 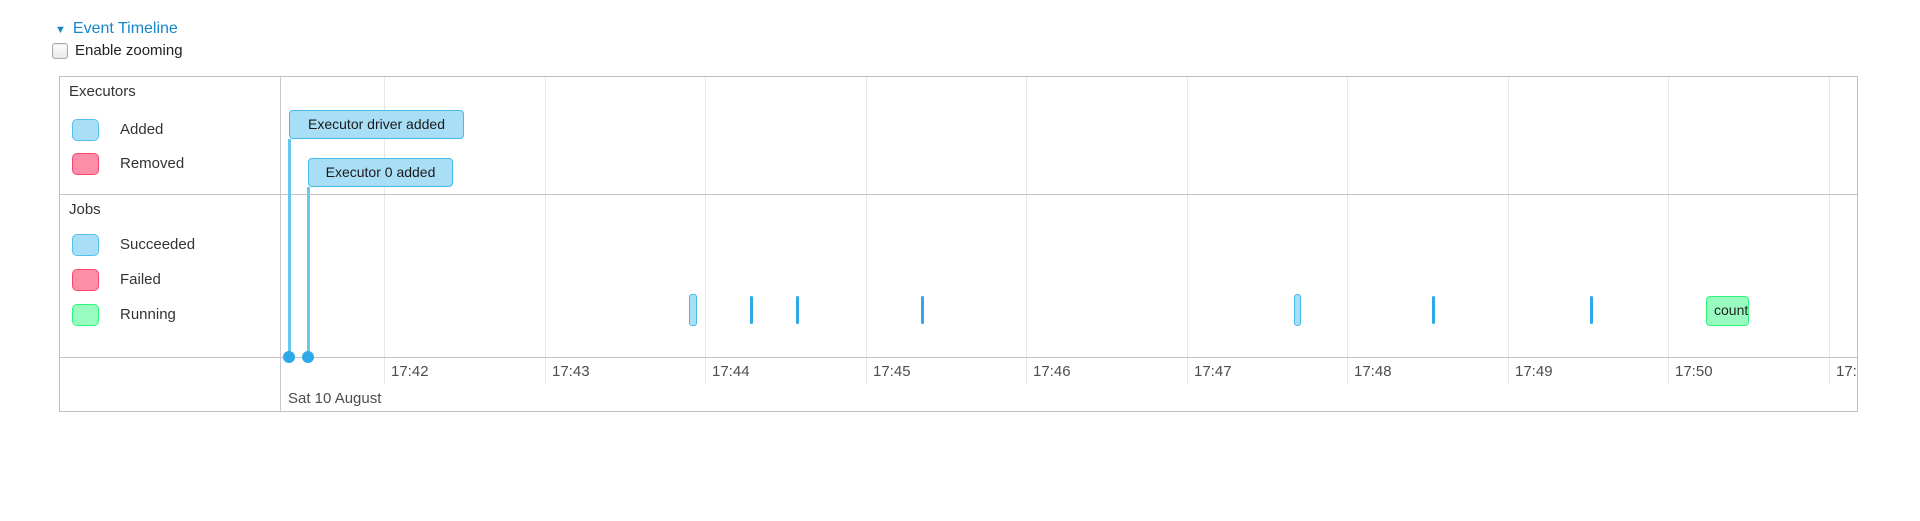 What do you see at coordinates (571, 371) in the screenshot?
I see `time-tick-label: 17:43` at bounding box center [571, 371].